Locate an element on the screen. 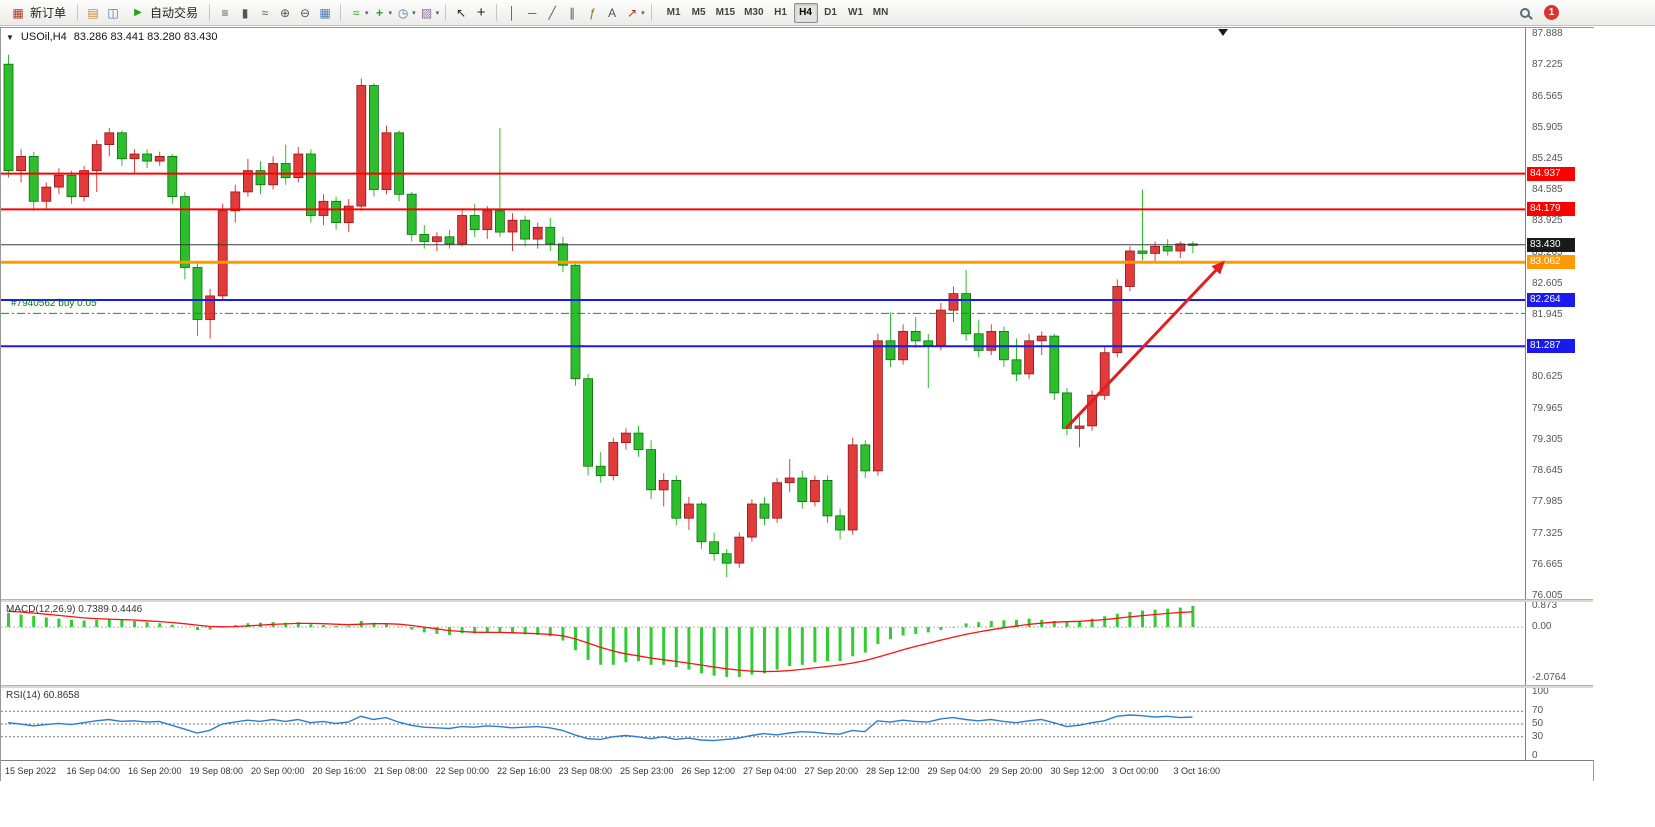 This screenshot has height=827, width=1655. price-tag: 83.062 is located at coordinates (1551, 262).